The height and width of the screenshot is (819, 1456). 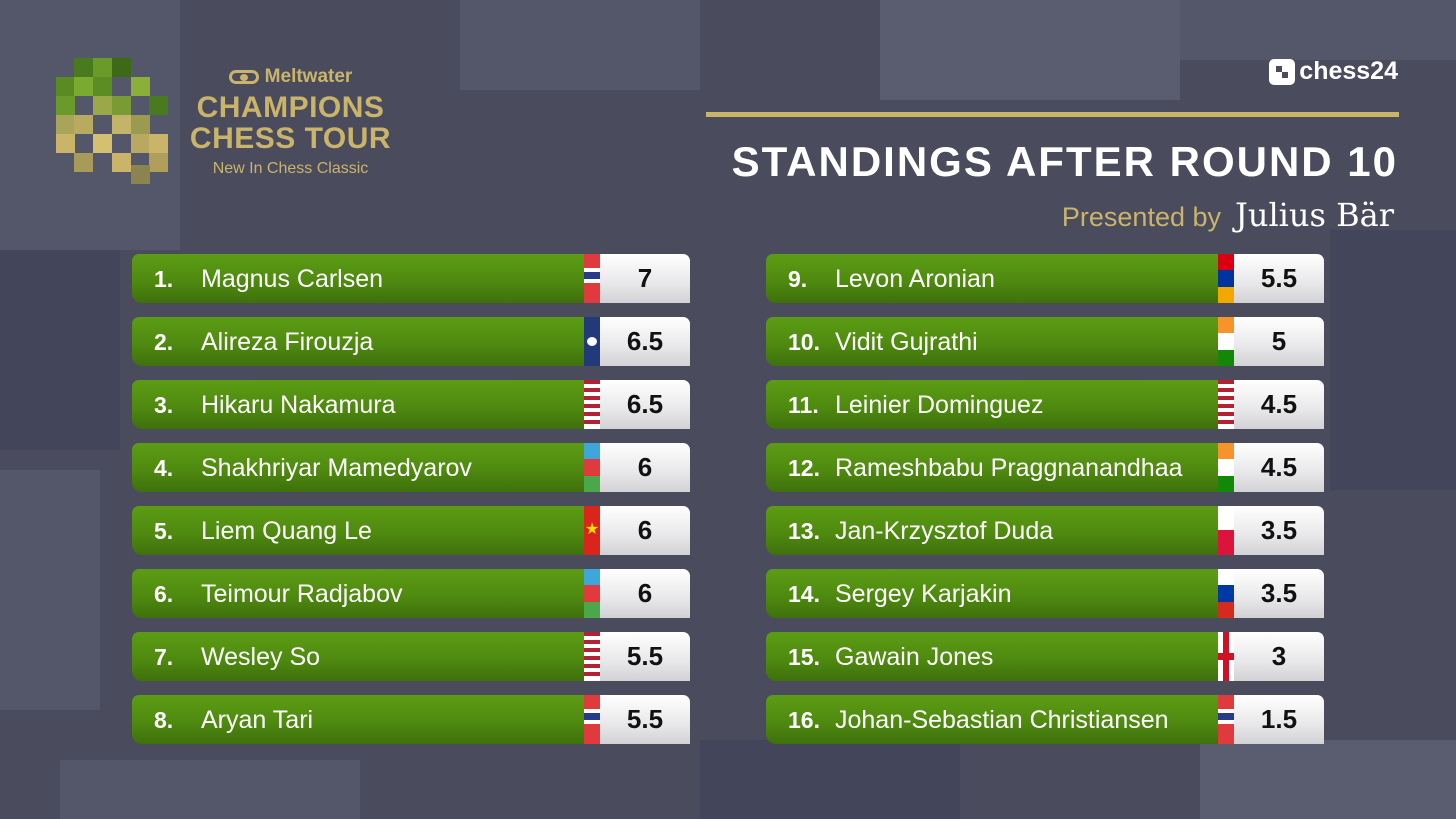 I want to click on player-rank: 8., so click(x=164, y=720).